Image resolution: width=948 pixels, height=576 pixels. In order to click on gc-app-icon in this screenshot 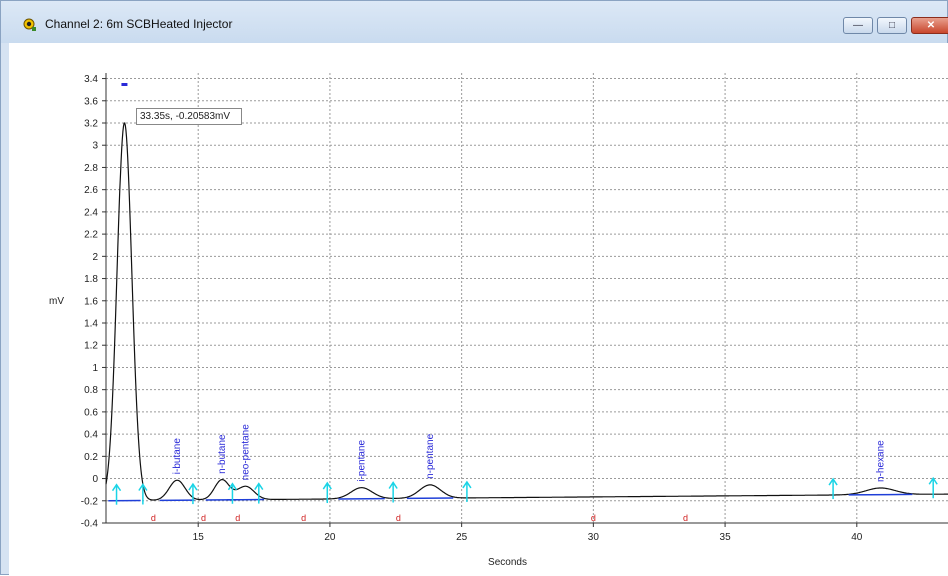, I will do `click(30, 25)`.